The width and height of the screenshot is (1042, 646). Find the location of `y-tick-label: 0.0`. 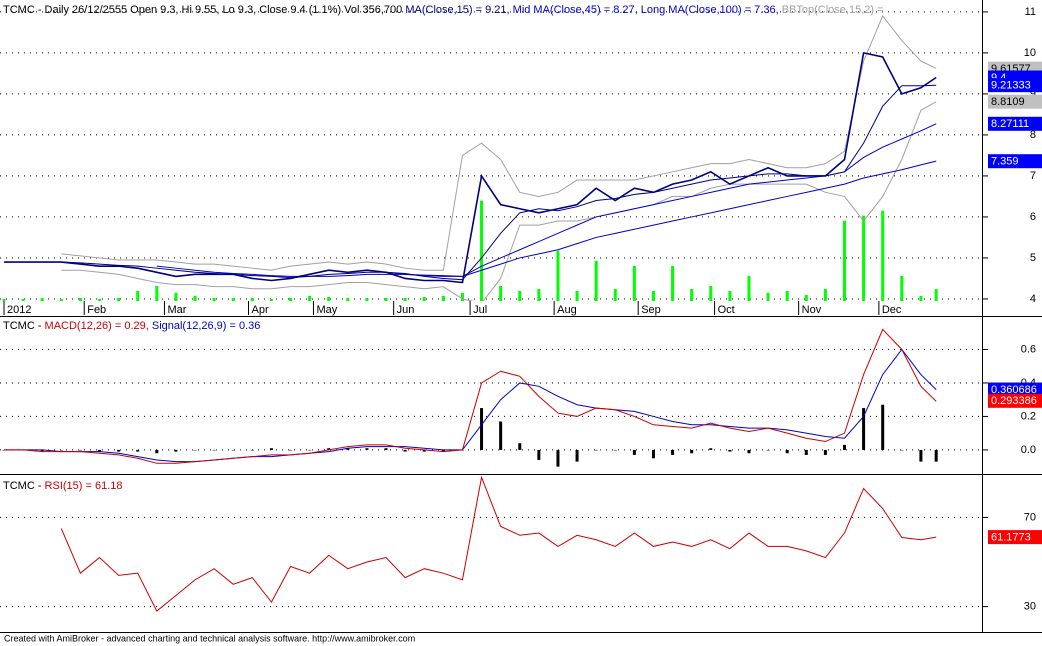

y-tick-label: 0.0 is located at coordinates (1028, 450).